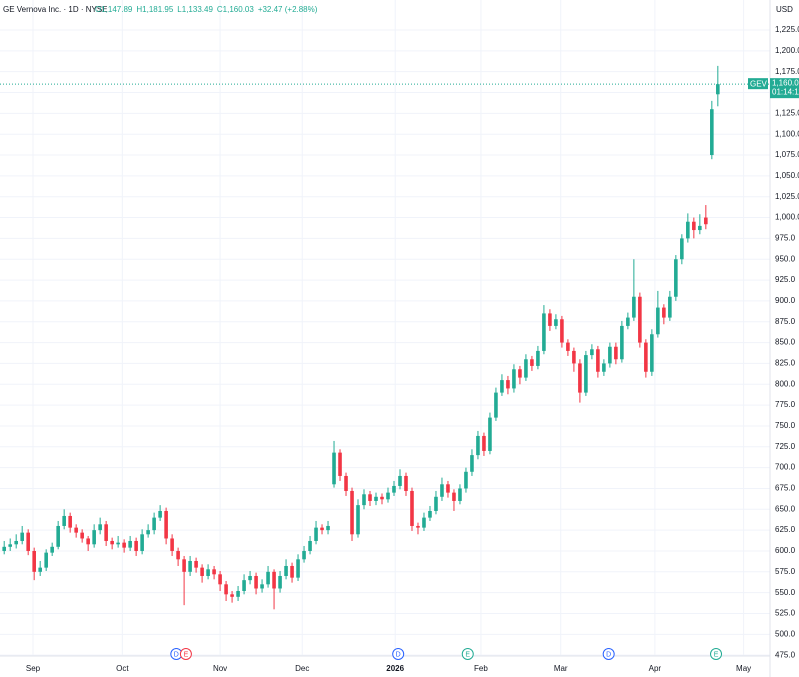  I want to click on y-tick-label: 550.0, so click(785, 592).